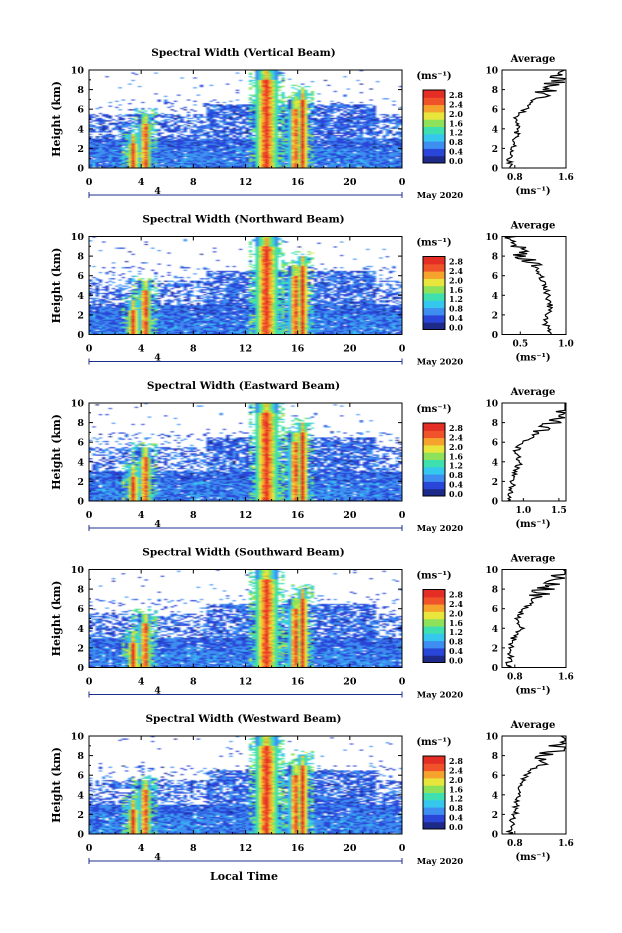 The image size is (622, 933). I want to click on y-tick-label: 4, so click(80, 129).